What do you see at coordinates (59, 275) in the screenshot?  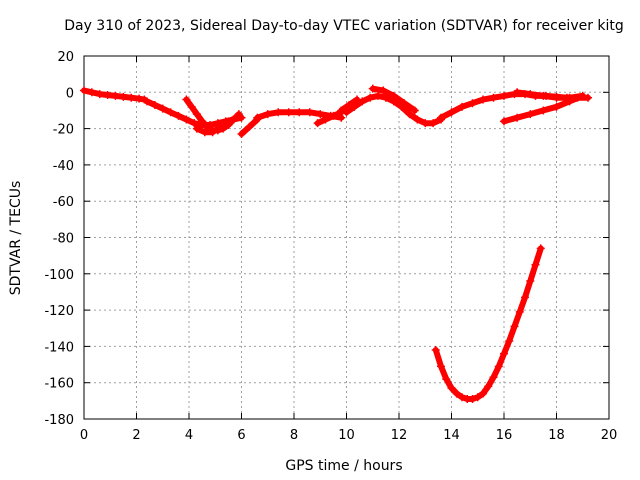 I see `y-tick-label: -100` at bounding box center [59, 275].